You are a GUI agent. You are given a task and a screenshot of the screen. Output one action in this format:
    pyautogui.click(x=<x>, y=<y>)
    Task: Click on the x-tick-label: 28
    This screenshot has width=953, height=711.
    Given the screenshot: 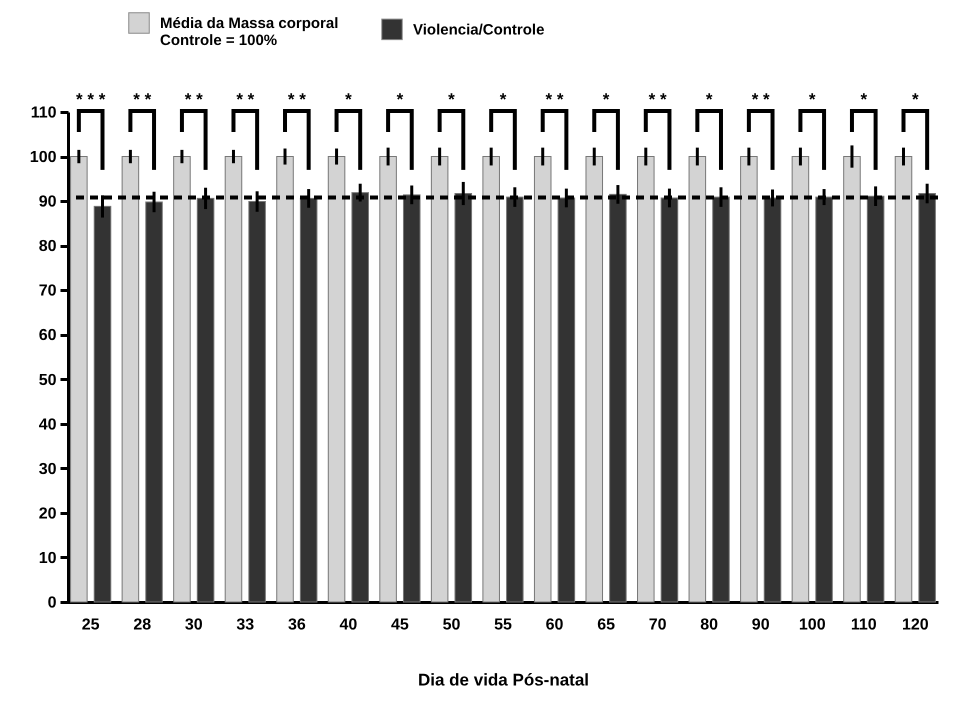 What is the action you would take?
    pyautogui.click(x=142, y=625)
    